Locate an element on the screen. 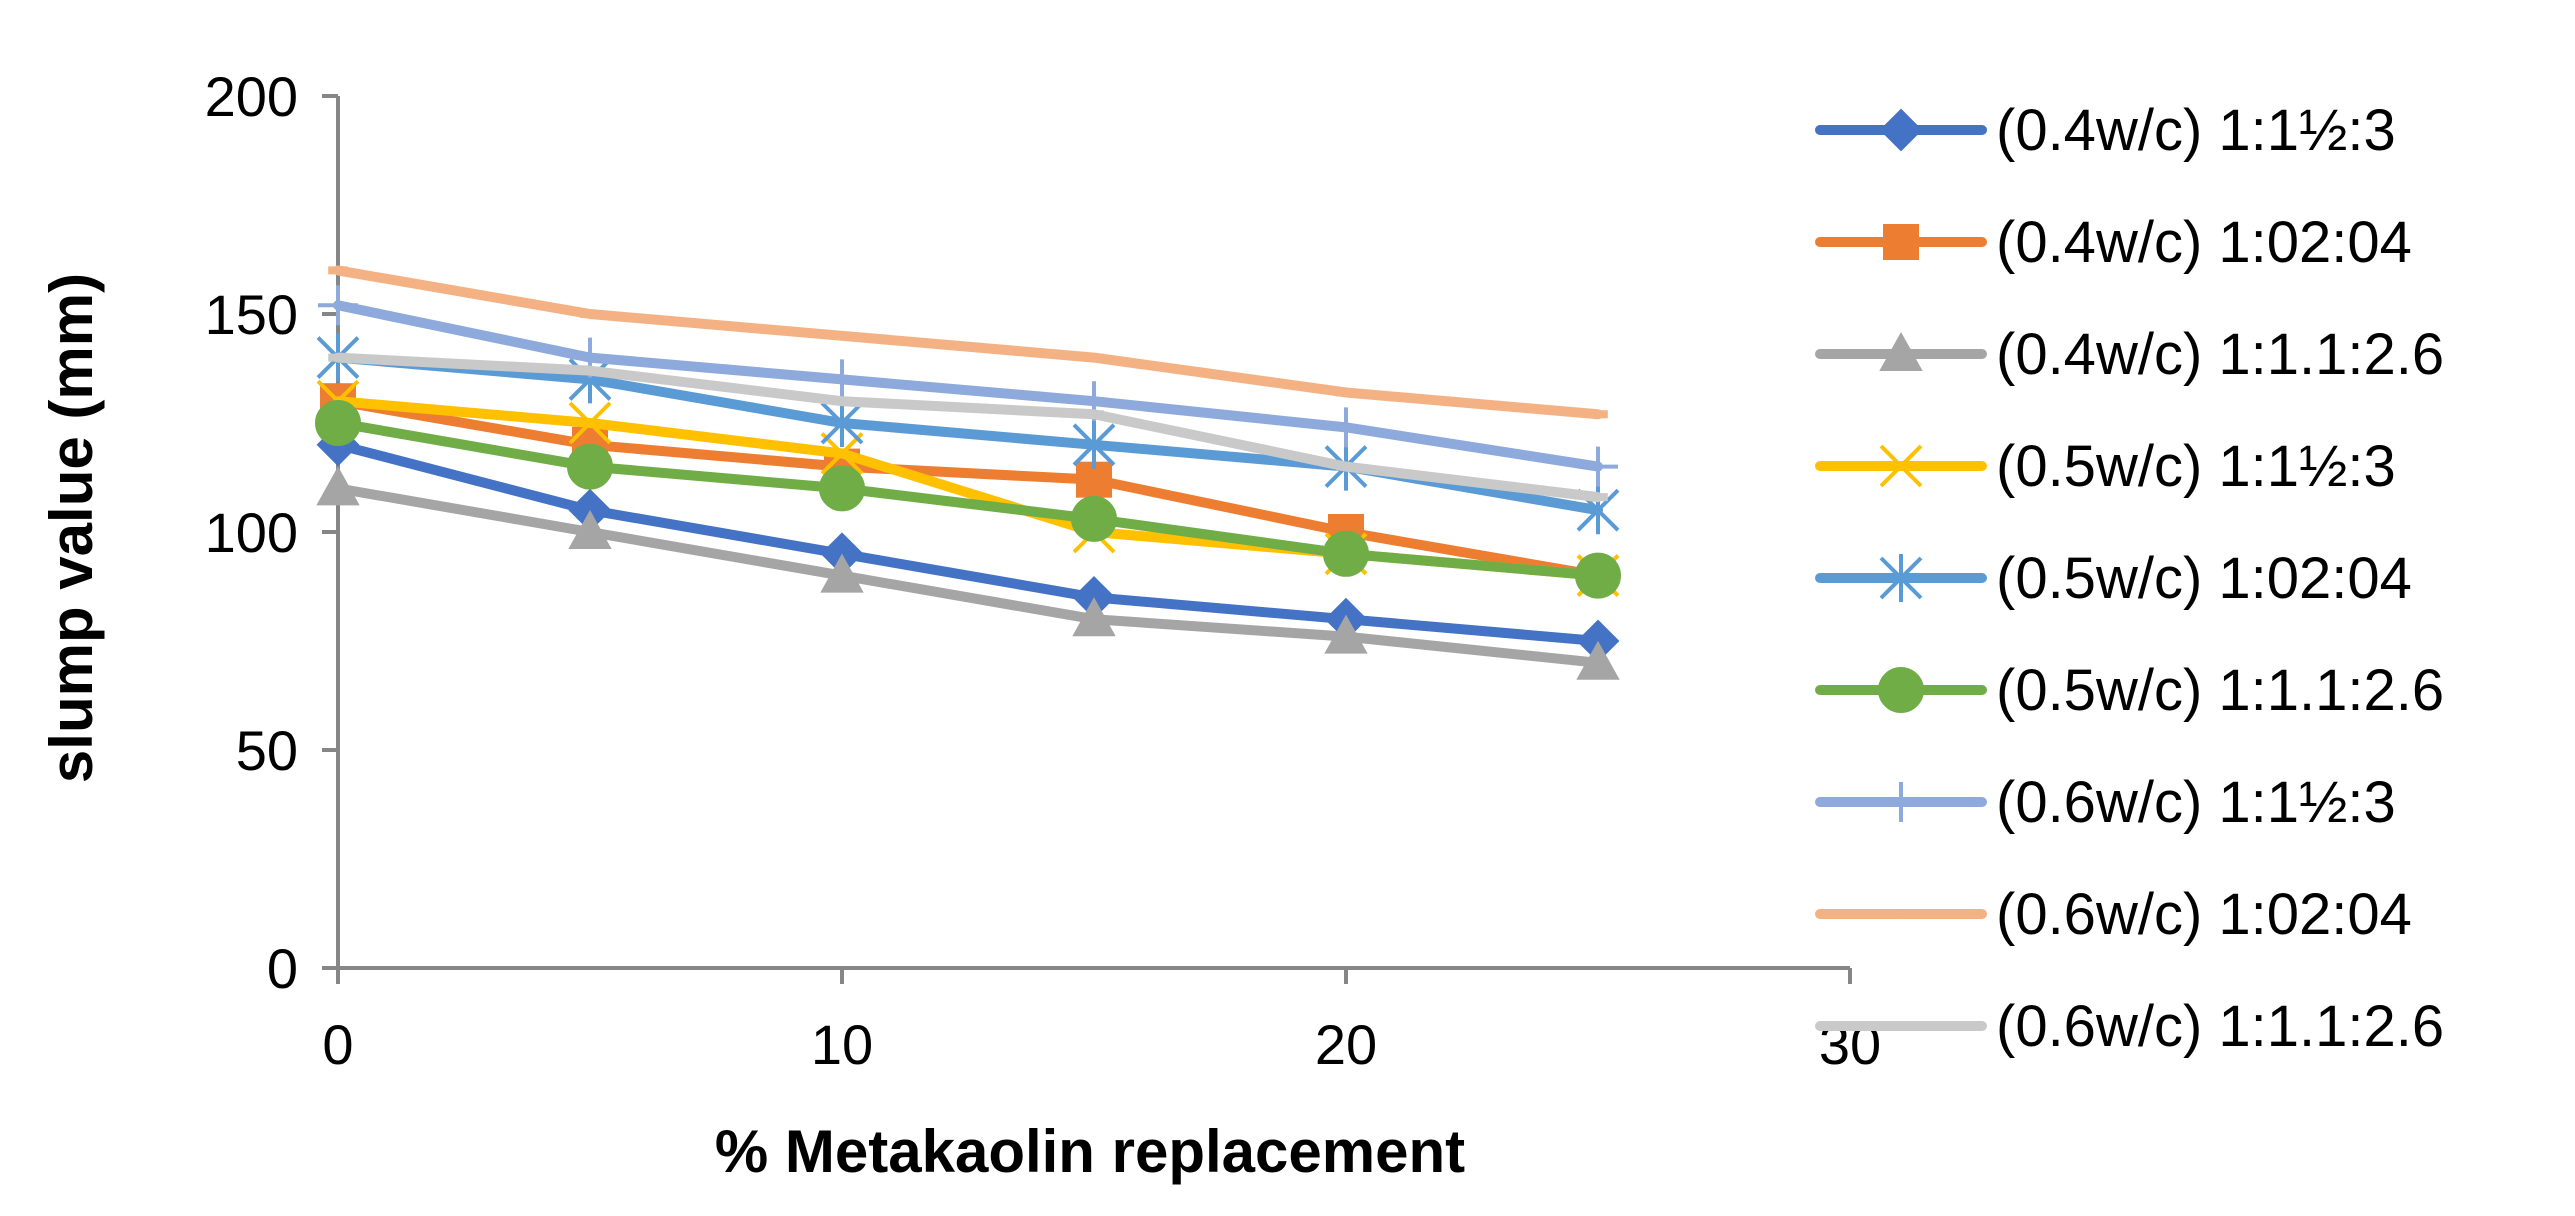  legend-label: (0.5w/c) 1:02:04 is located at coordinates (2204, 578).